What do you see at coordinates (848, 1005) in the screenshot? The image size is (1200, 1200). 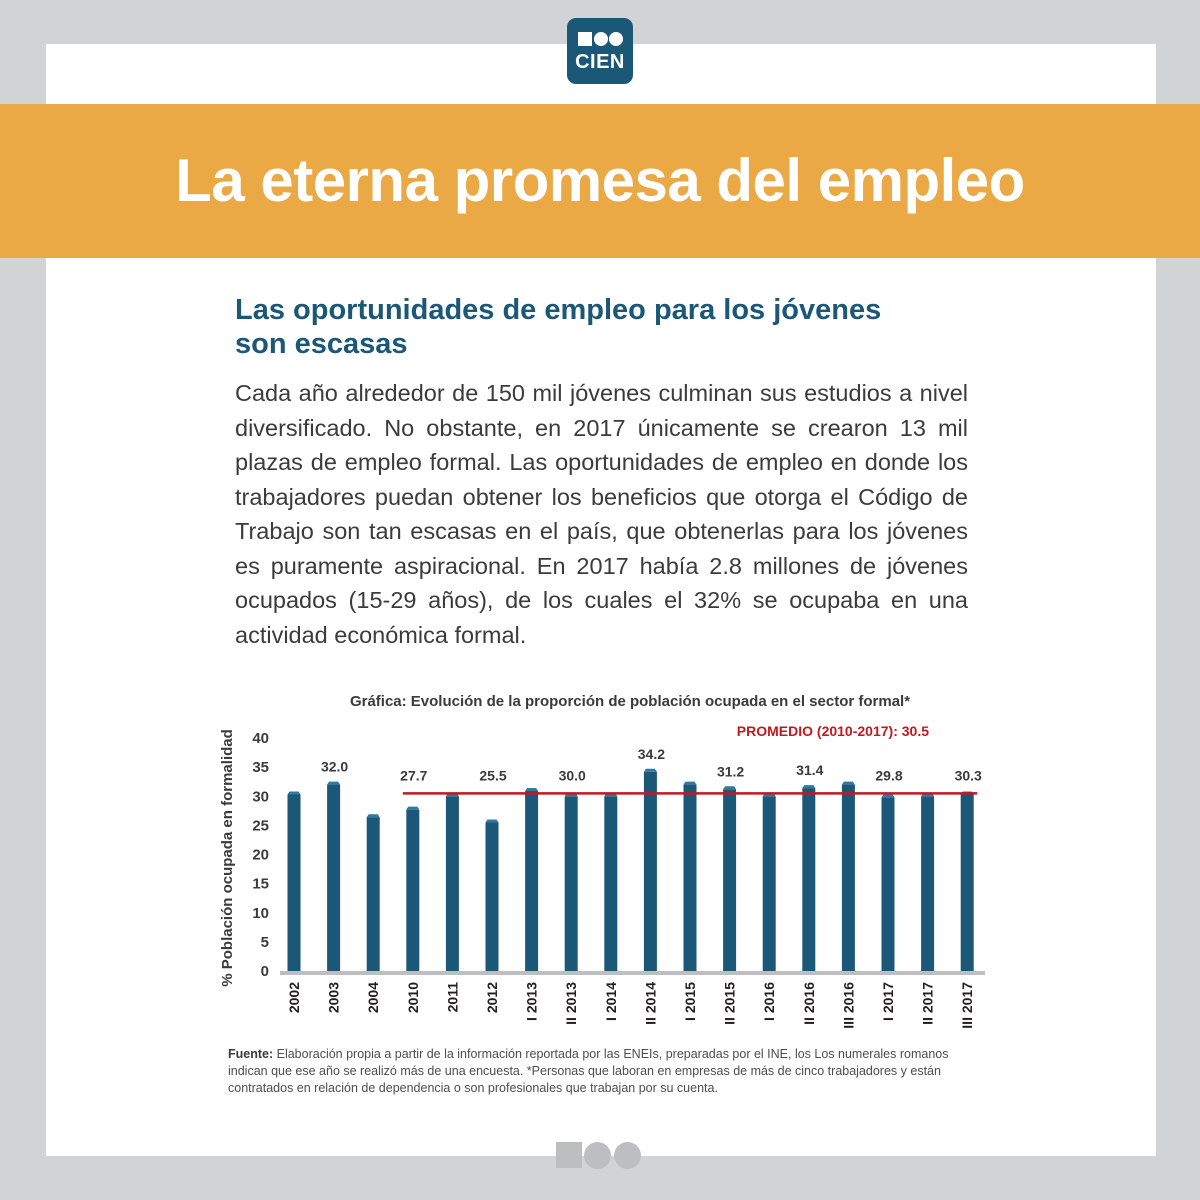 I see `x-tick-label: III 2016` at bounding box center [848, 1005].